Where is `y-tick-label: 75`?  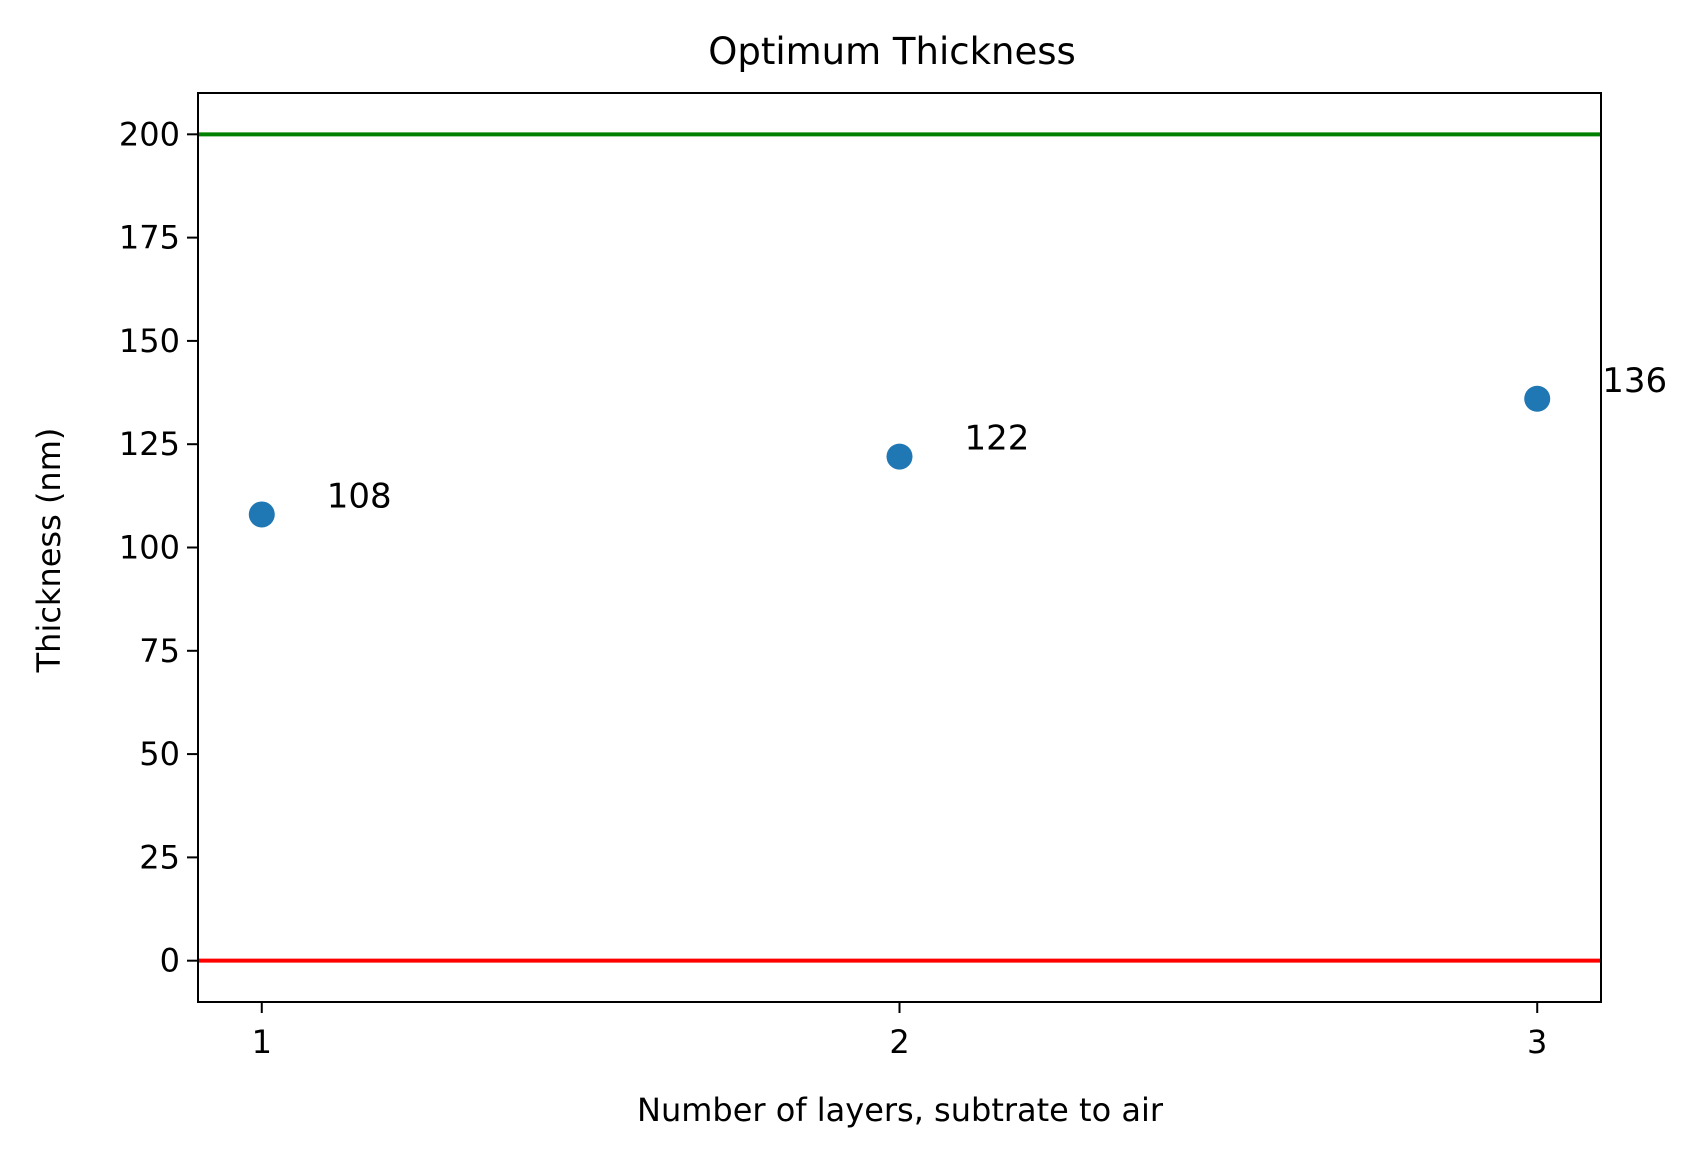 y-tick-label: 75 is located at coordinates (159, 651).